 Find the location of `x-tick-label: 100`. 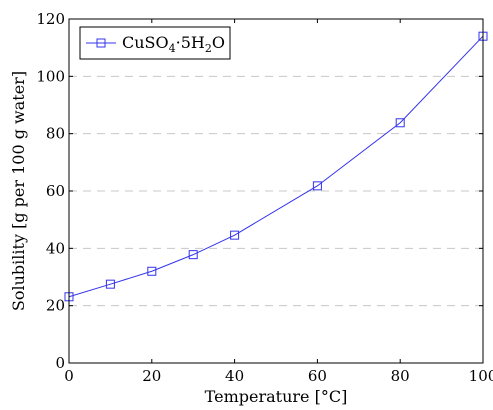

x-tick-label: 100 is located at coordinates (481, 376).